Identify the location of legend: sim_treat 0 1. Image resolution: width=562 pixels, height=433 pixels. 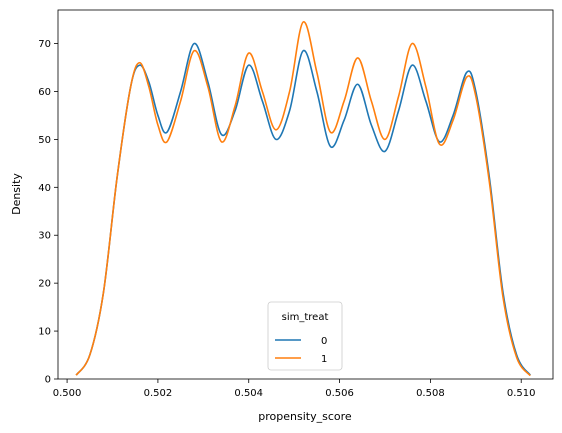
(305, 336).